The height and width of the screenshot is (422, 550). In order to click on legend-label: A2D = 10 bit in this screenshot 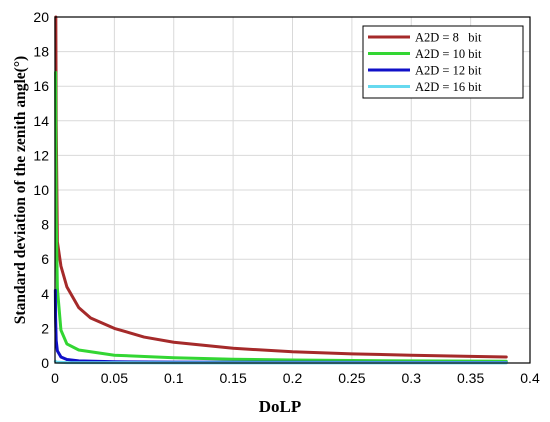, I will do `click(448, 54)`.